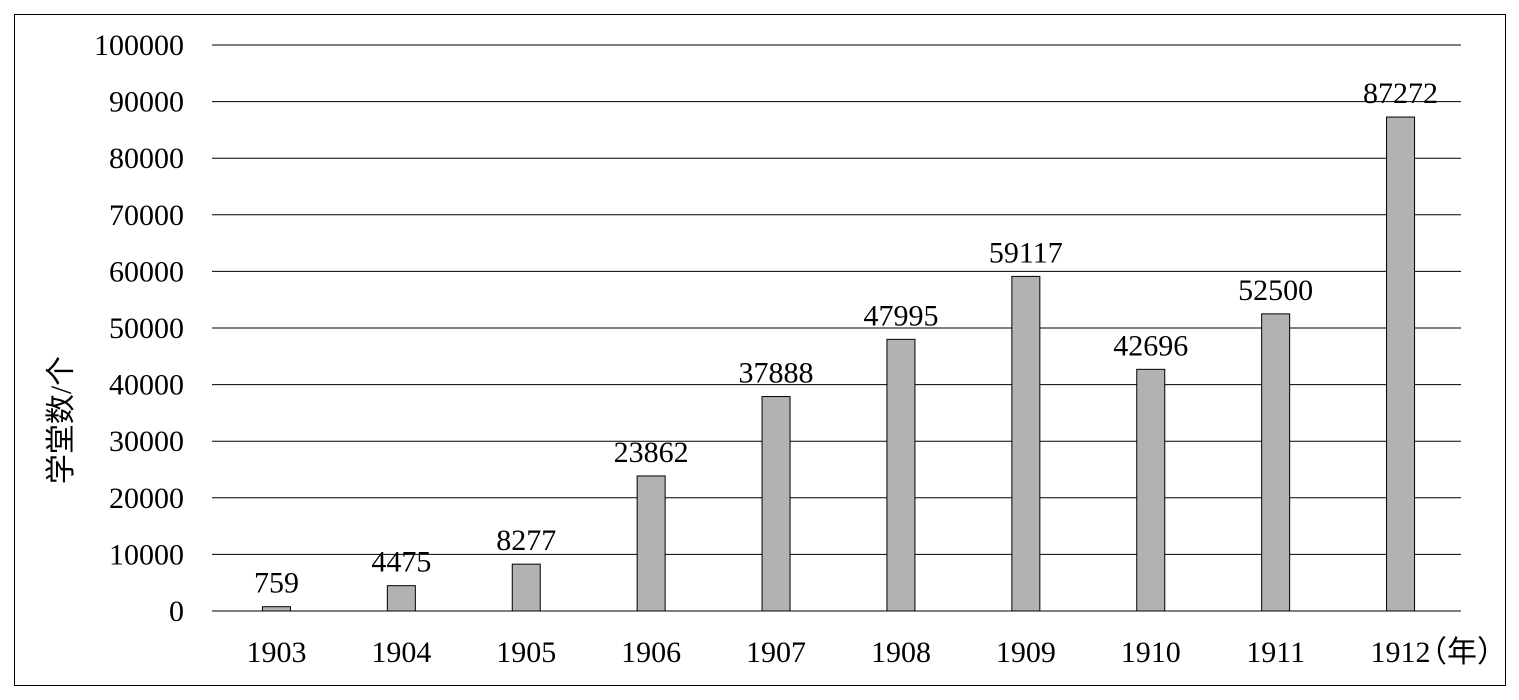  Describe the element at coordinates (776, 652) in the screenshot. I see `x-tick-label-1907: 1907` at that location.